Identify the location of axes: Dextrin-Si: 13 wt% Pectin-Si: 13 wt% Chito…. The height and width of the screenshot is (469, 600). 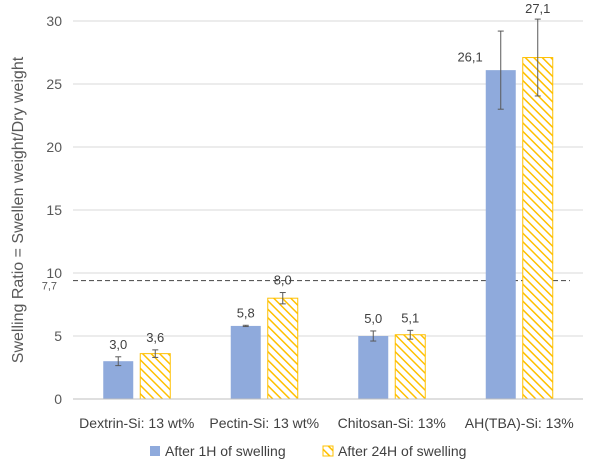
(328, 414).